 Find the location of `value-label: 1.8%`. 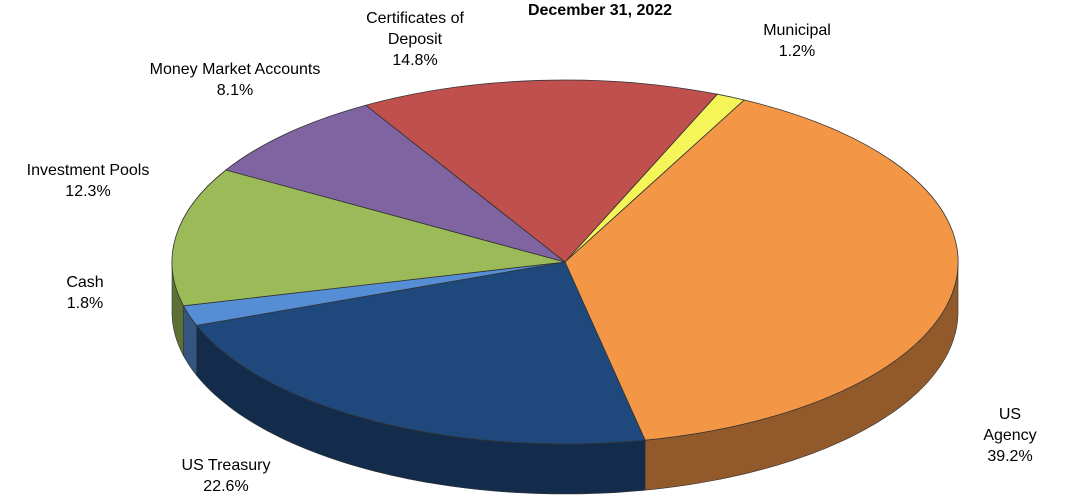

value-label: 1.8% is located at coordinates (85, 303).